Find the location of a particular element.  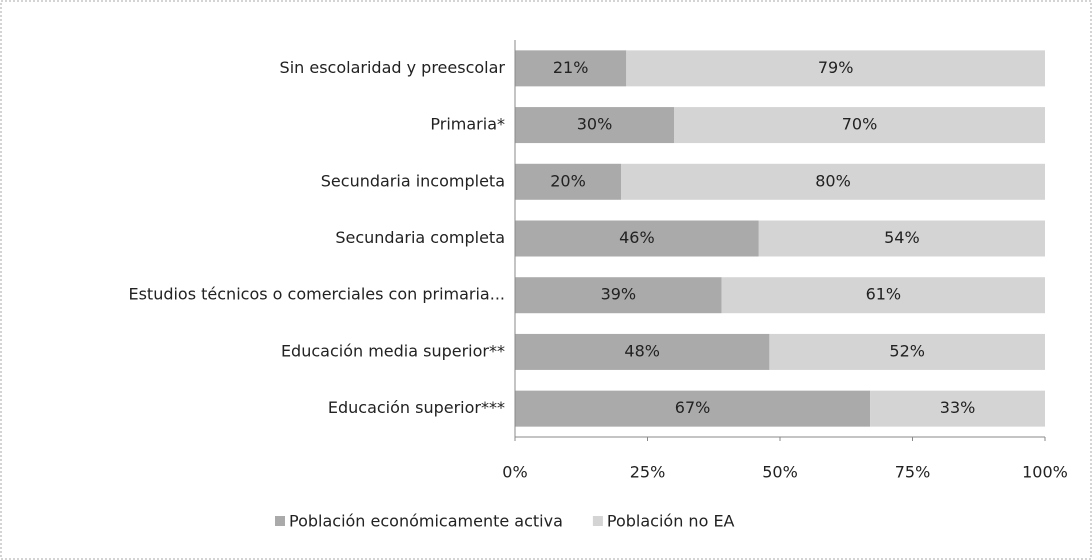

data-label: 67% is located at coordinates (693, 407).